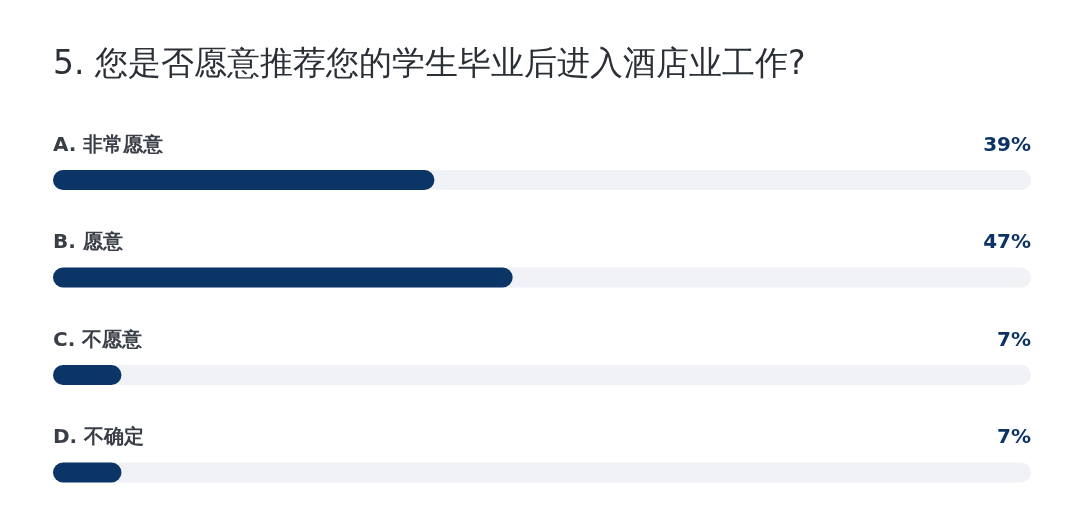 The height and width of the screenshot is (530, 1080). I want to click on chart-title: 5. 您是否愿意推荐您的学生毕业后进入酒店业工作?, so click(429, 62).